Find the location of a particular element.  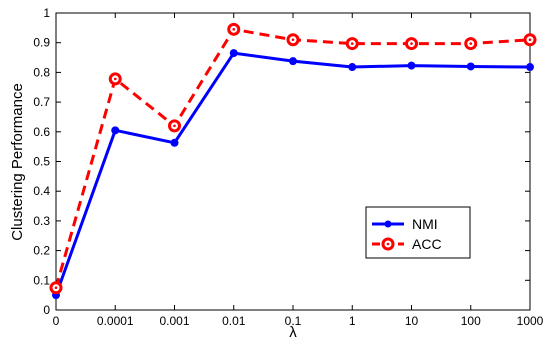

x-tick-label: 10 is located at coordinates (412, 321).